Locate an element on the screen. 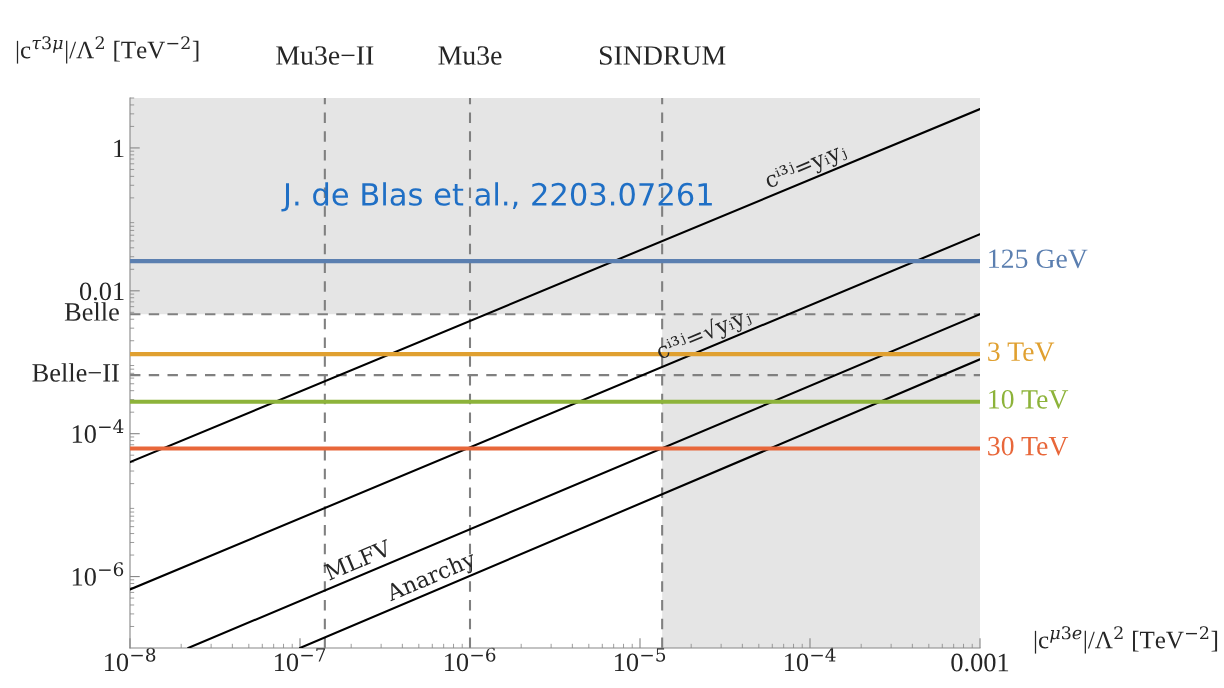  y-tick-label: 10$^{−6}$ is located at coordinates (98, 574).